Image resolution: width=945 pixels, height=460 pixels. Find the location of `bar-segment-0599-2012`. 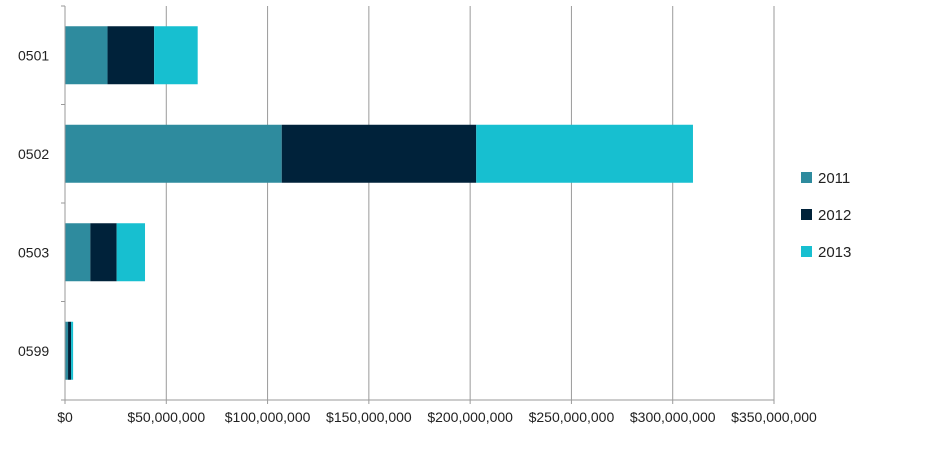

bar-segment-0599-2012 is located at coordinates (70, 350).